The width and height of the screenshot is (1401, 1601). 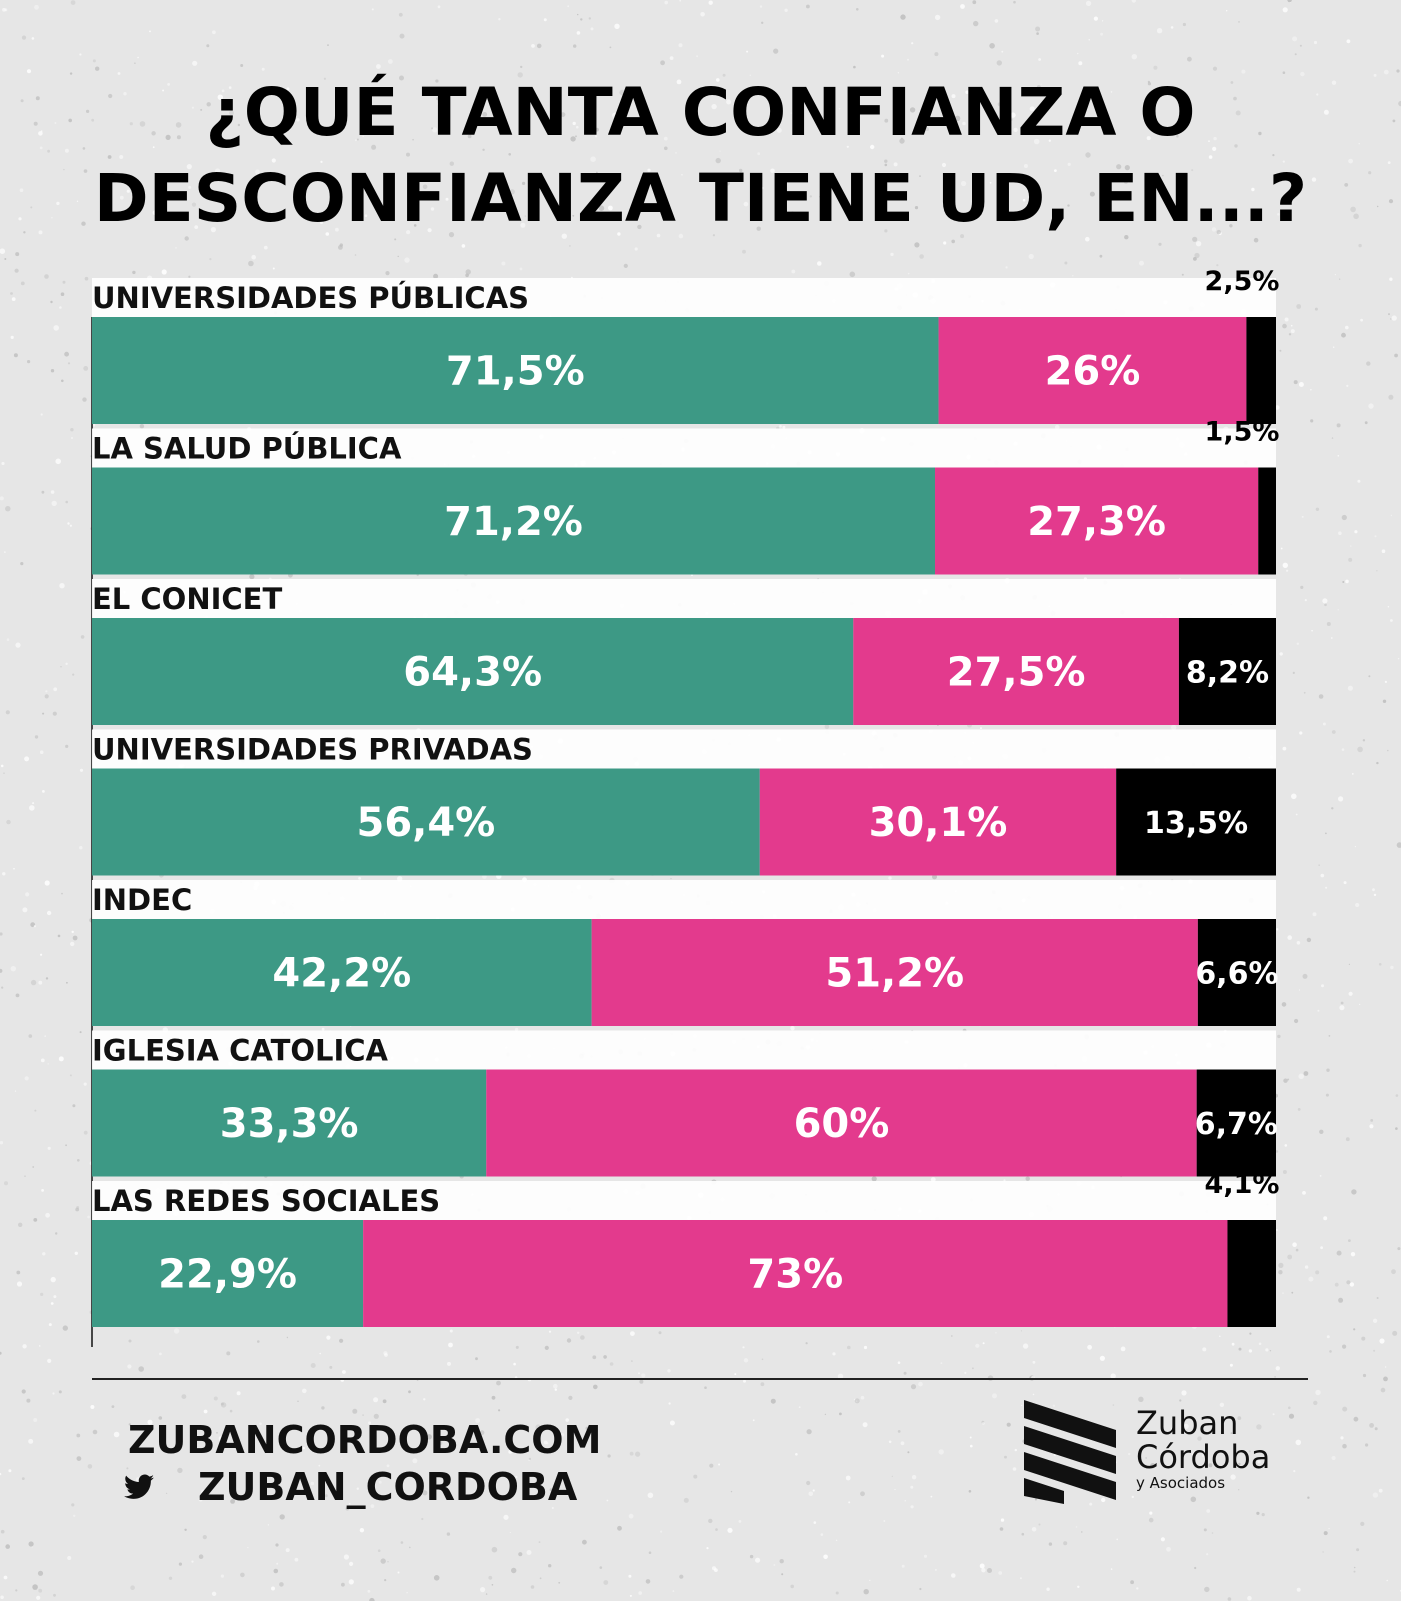 I want to click on data-label-confianza: 71,5%, so click(x=515, y=372).